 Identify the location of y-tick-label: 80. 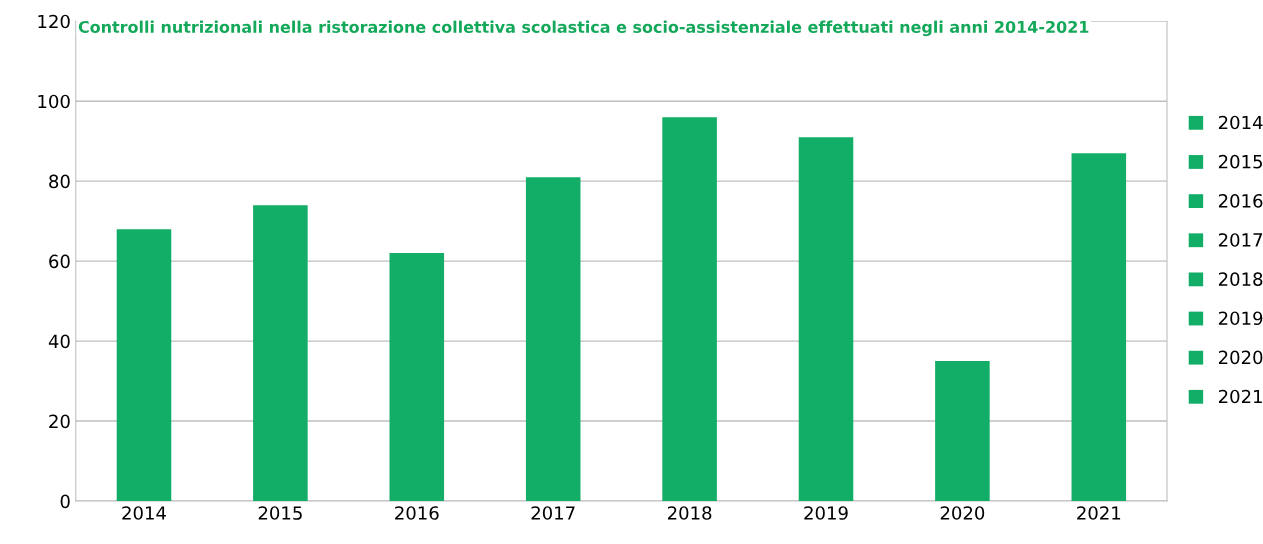
(59, 181).